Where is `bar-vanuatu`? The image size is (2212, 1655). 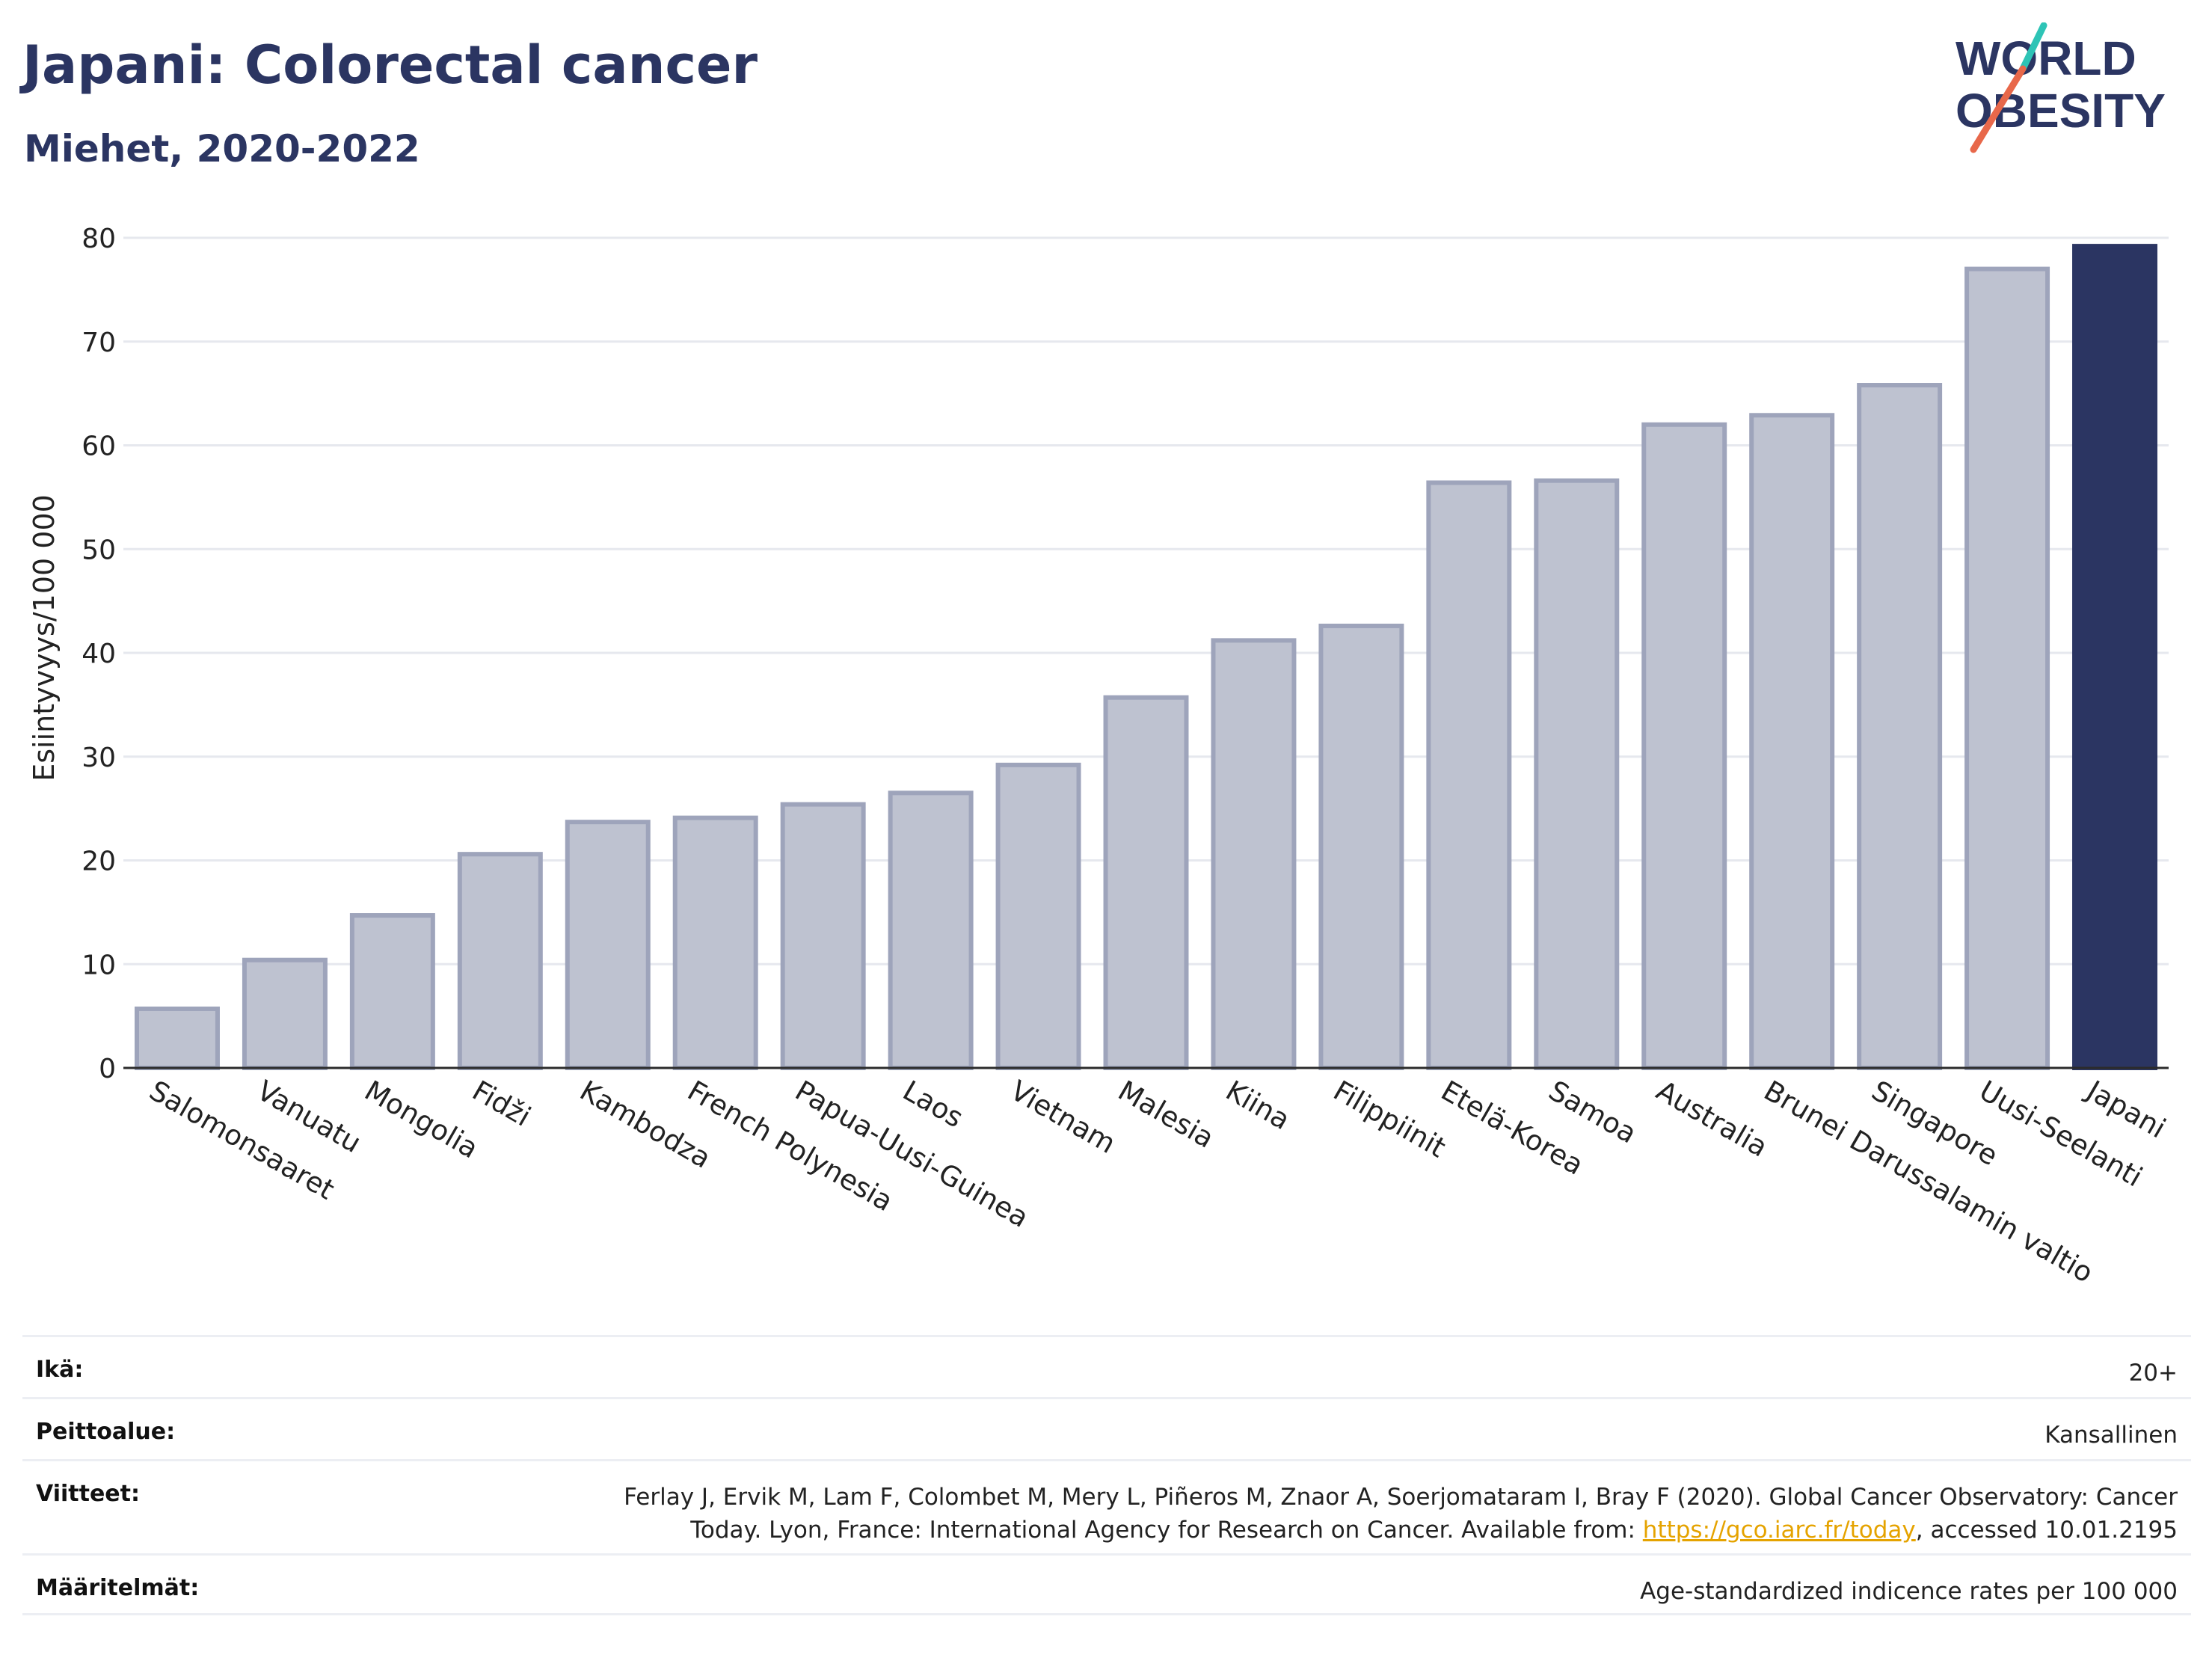 bar-vanuatu is located at coordinates (285, 1013).